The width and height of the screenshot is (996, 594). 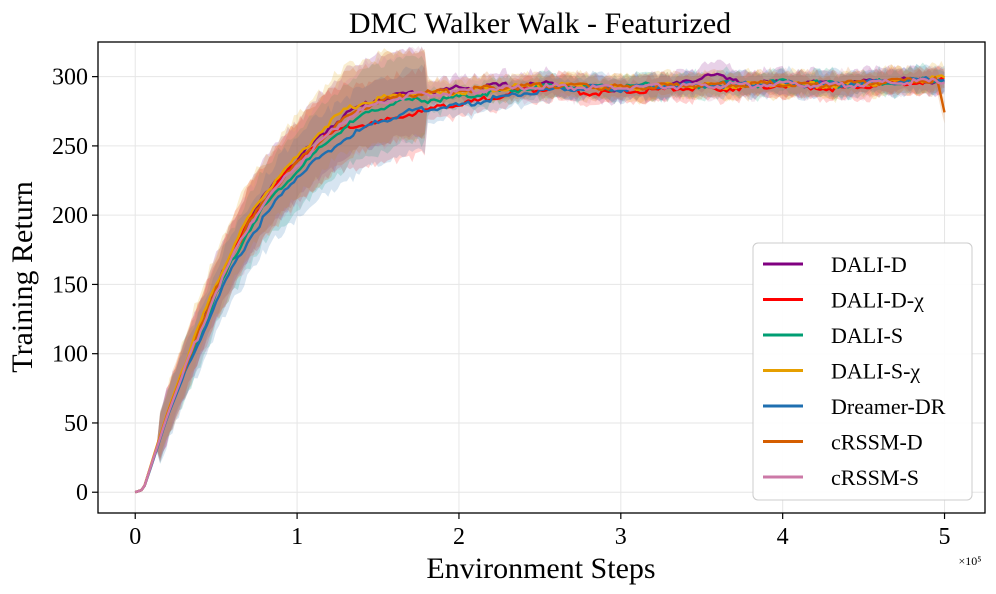 What do you see at coordinates (875, 371) in the screenshot?
I see `legend-label-3: DALI-S-χ` at bounding box center [875, 371].